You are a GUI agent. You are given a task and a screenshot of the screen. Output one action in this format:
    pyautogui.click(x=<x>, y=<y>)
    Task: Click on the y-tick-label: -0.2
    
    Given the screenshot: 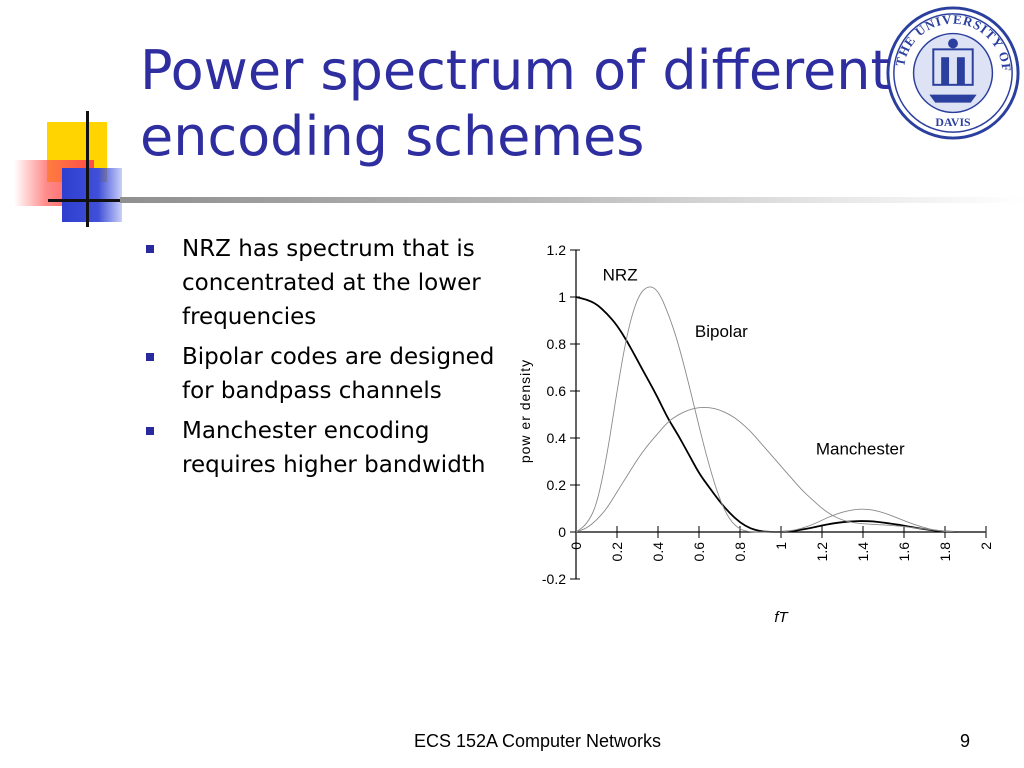 What is the action you would take?
    pyautogui.click(x=554, y=579)
    